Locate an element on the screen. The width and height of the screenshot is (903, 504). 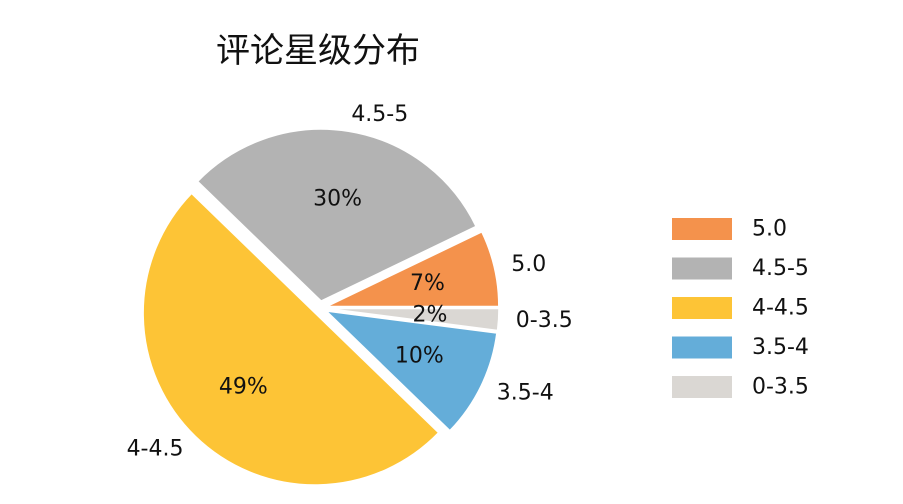
pct-label-4-5-5: 30% is located at coordinates (337, 199).